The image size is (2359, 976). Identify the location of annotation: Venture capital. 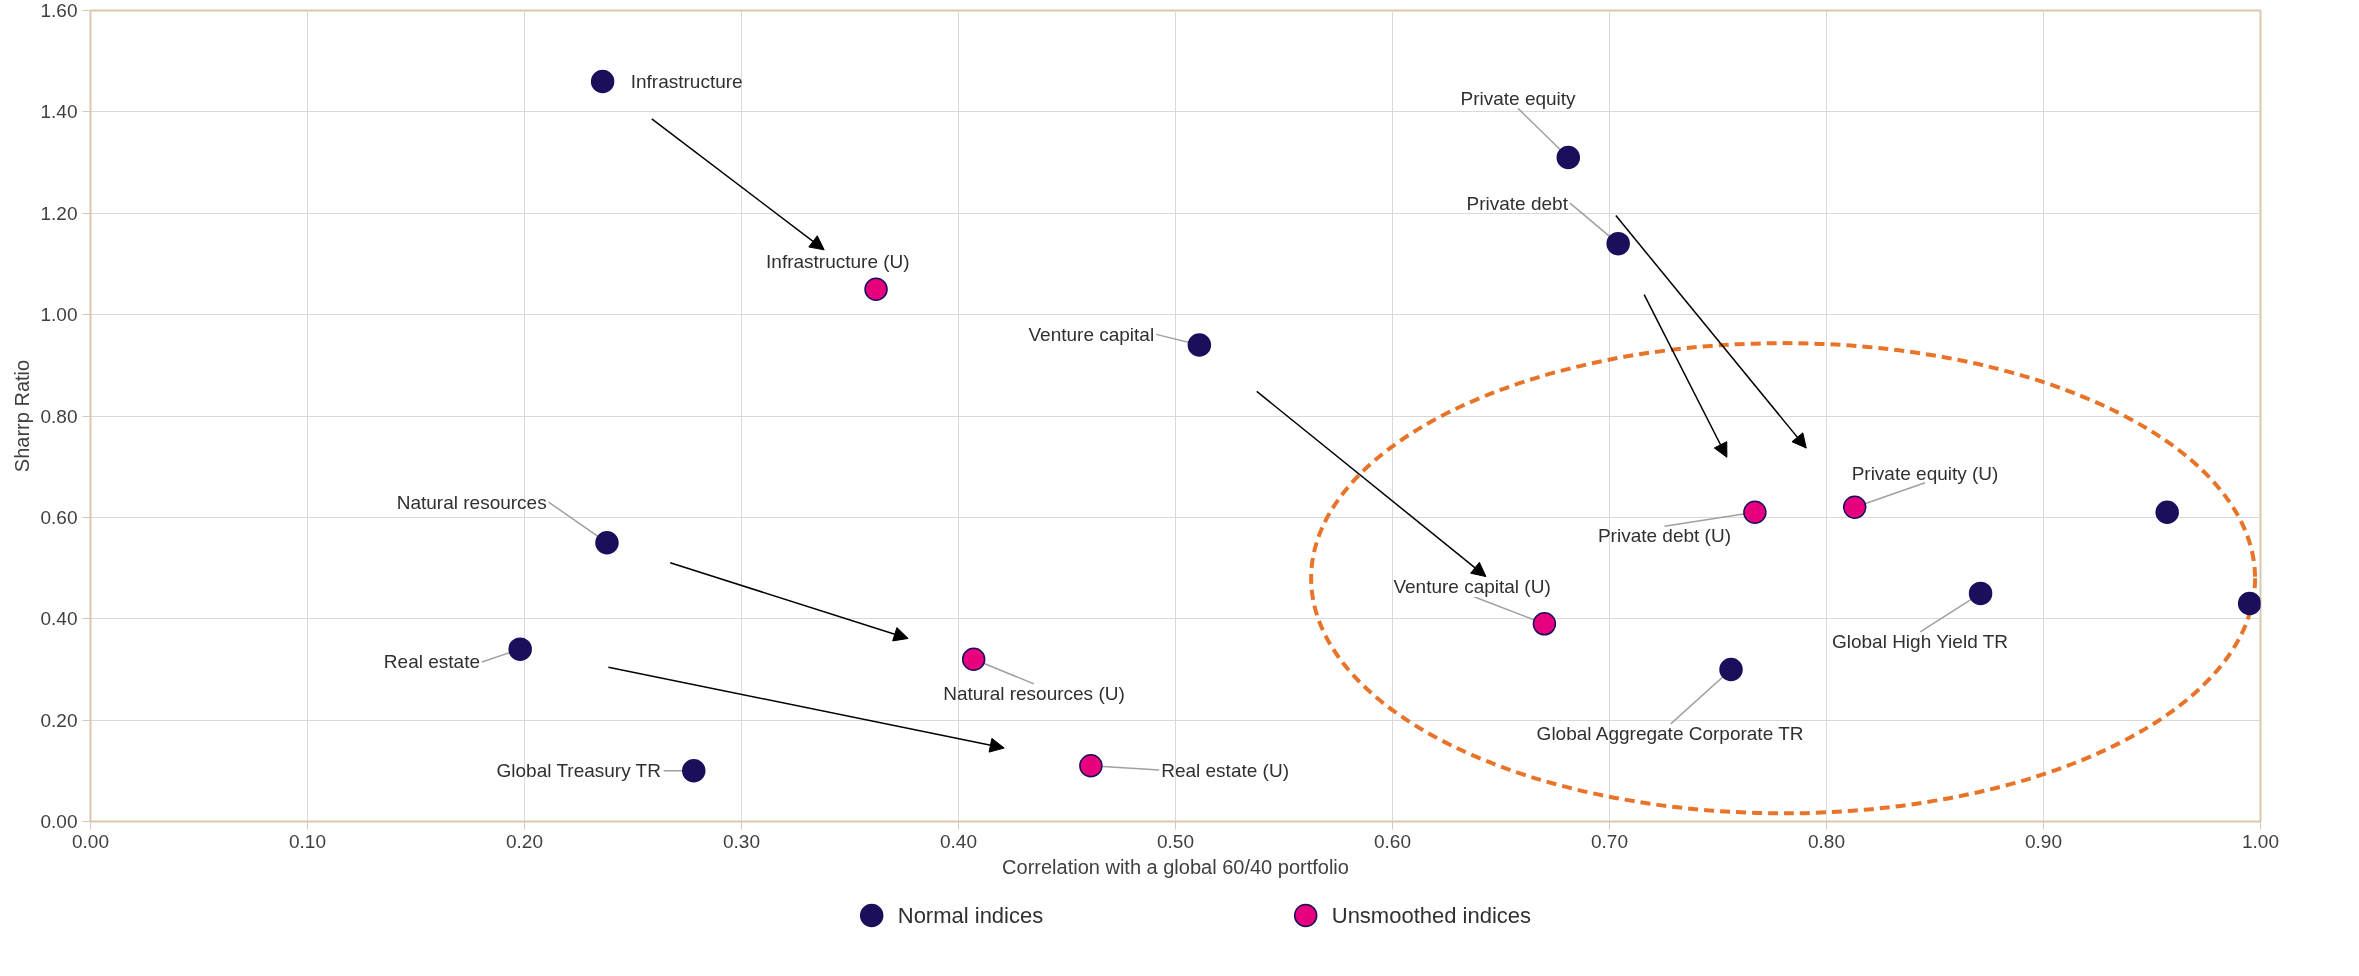
(1091, 334).